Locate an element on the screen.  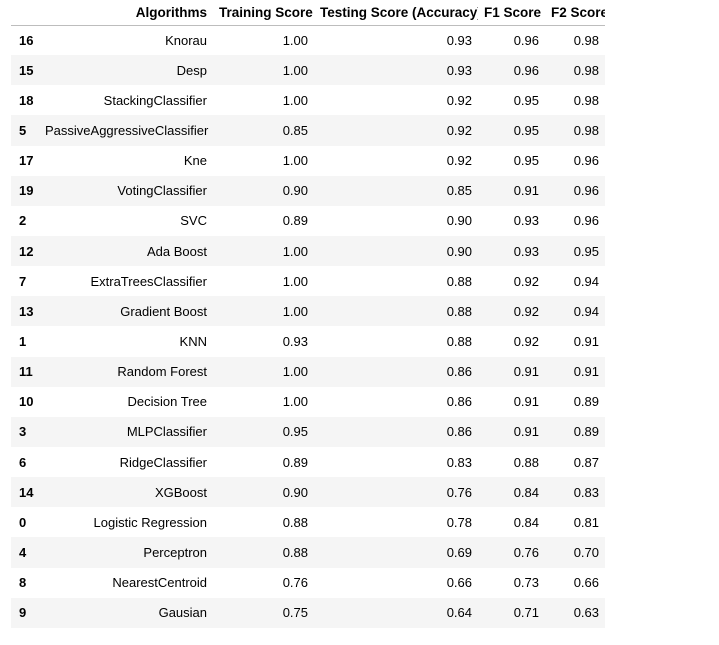
table-row: 17 Kne 1.00 0.92 0.95 0.96 is located at coordinates (308, 161).